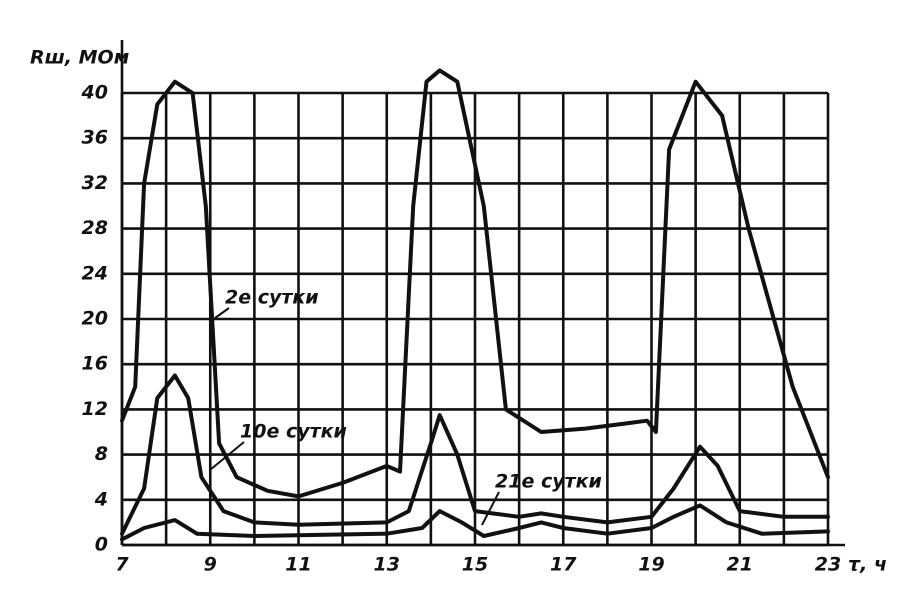  What do you see at coordinates (95, 228) in the screenshot?
I see `y-tick-label: 28` at bounding box center [95, 228].